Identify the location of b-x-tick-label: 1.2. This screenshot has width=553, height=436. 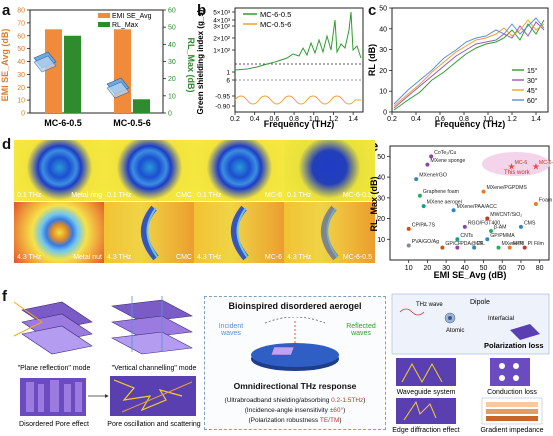
(334, 119).